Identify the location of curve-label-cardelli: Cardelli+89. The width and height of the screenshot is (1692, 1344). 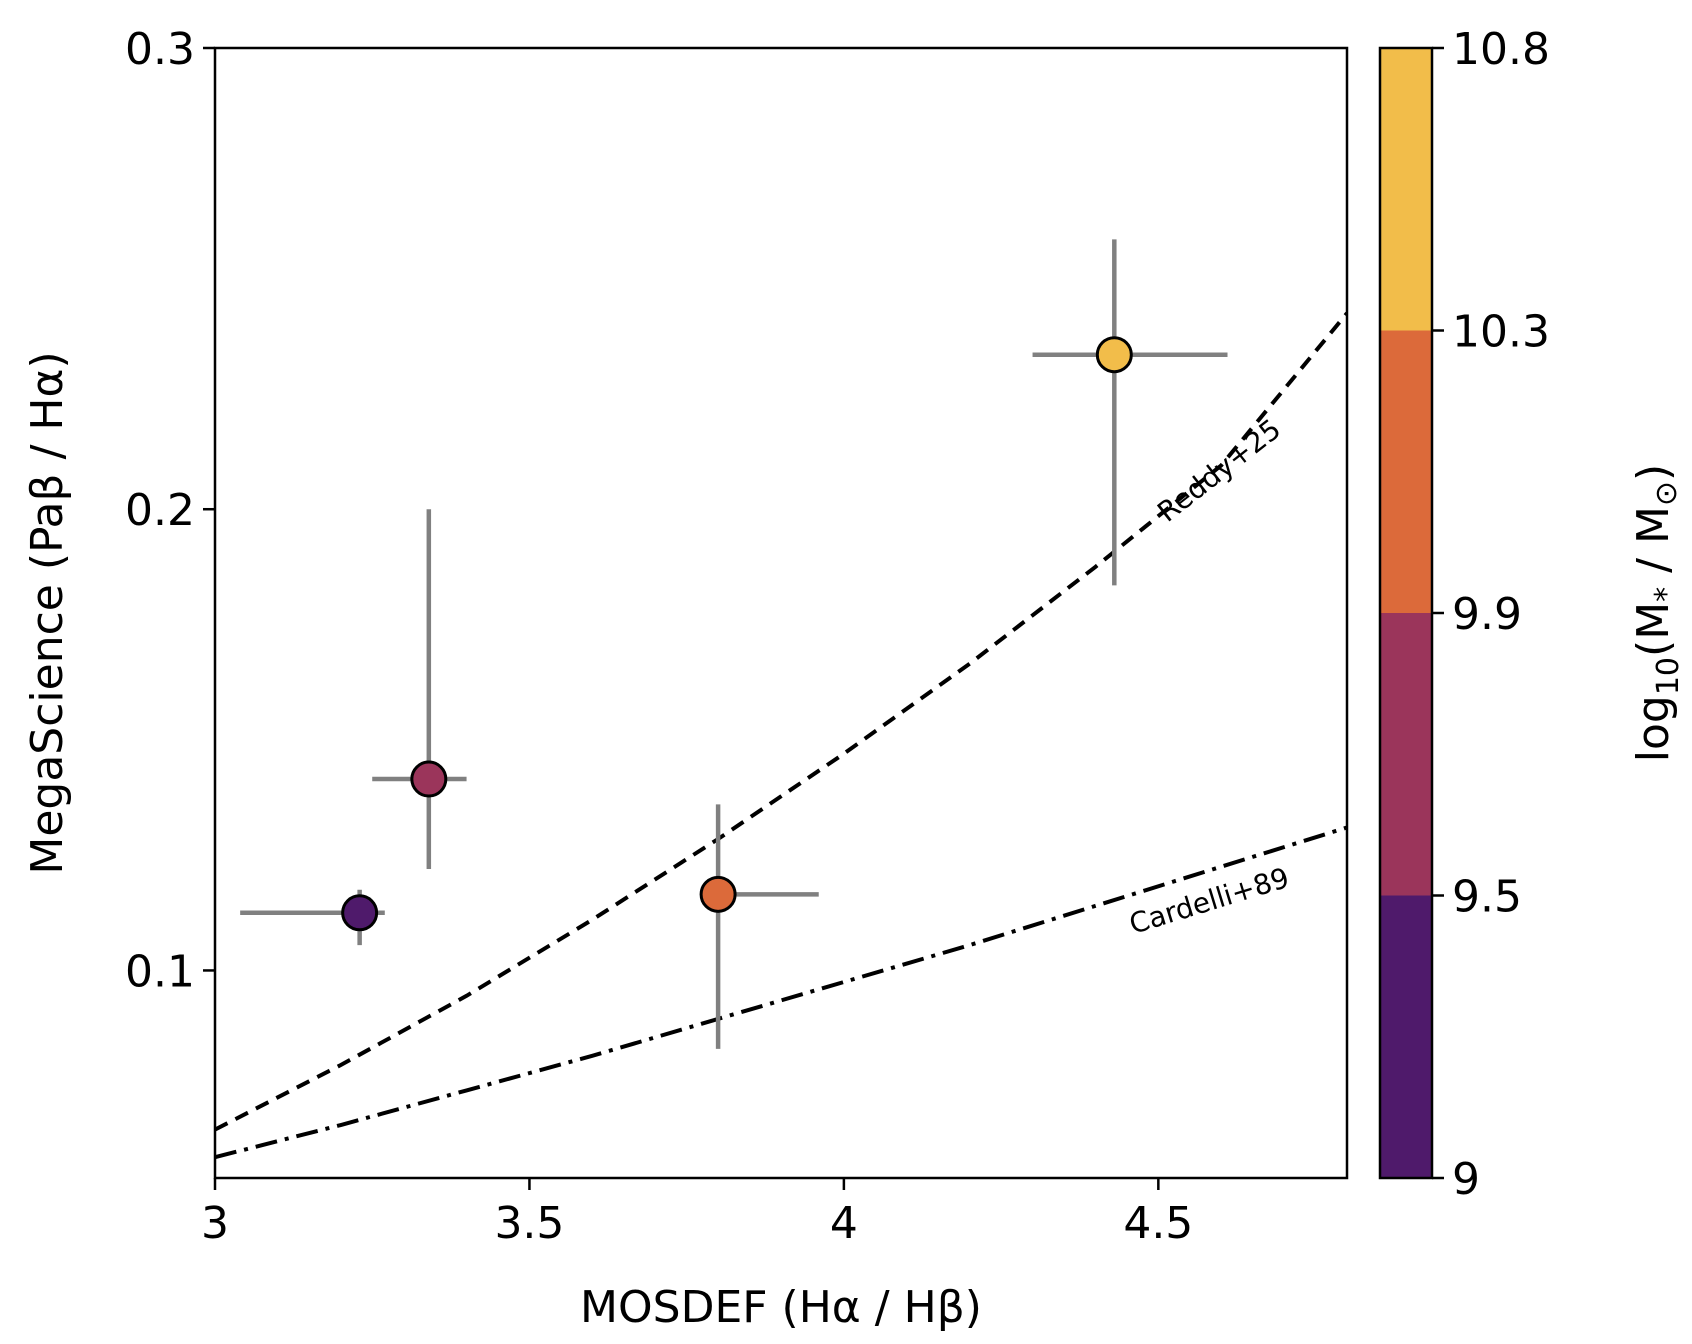
(1209, 901).